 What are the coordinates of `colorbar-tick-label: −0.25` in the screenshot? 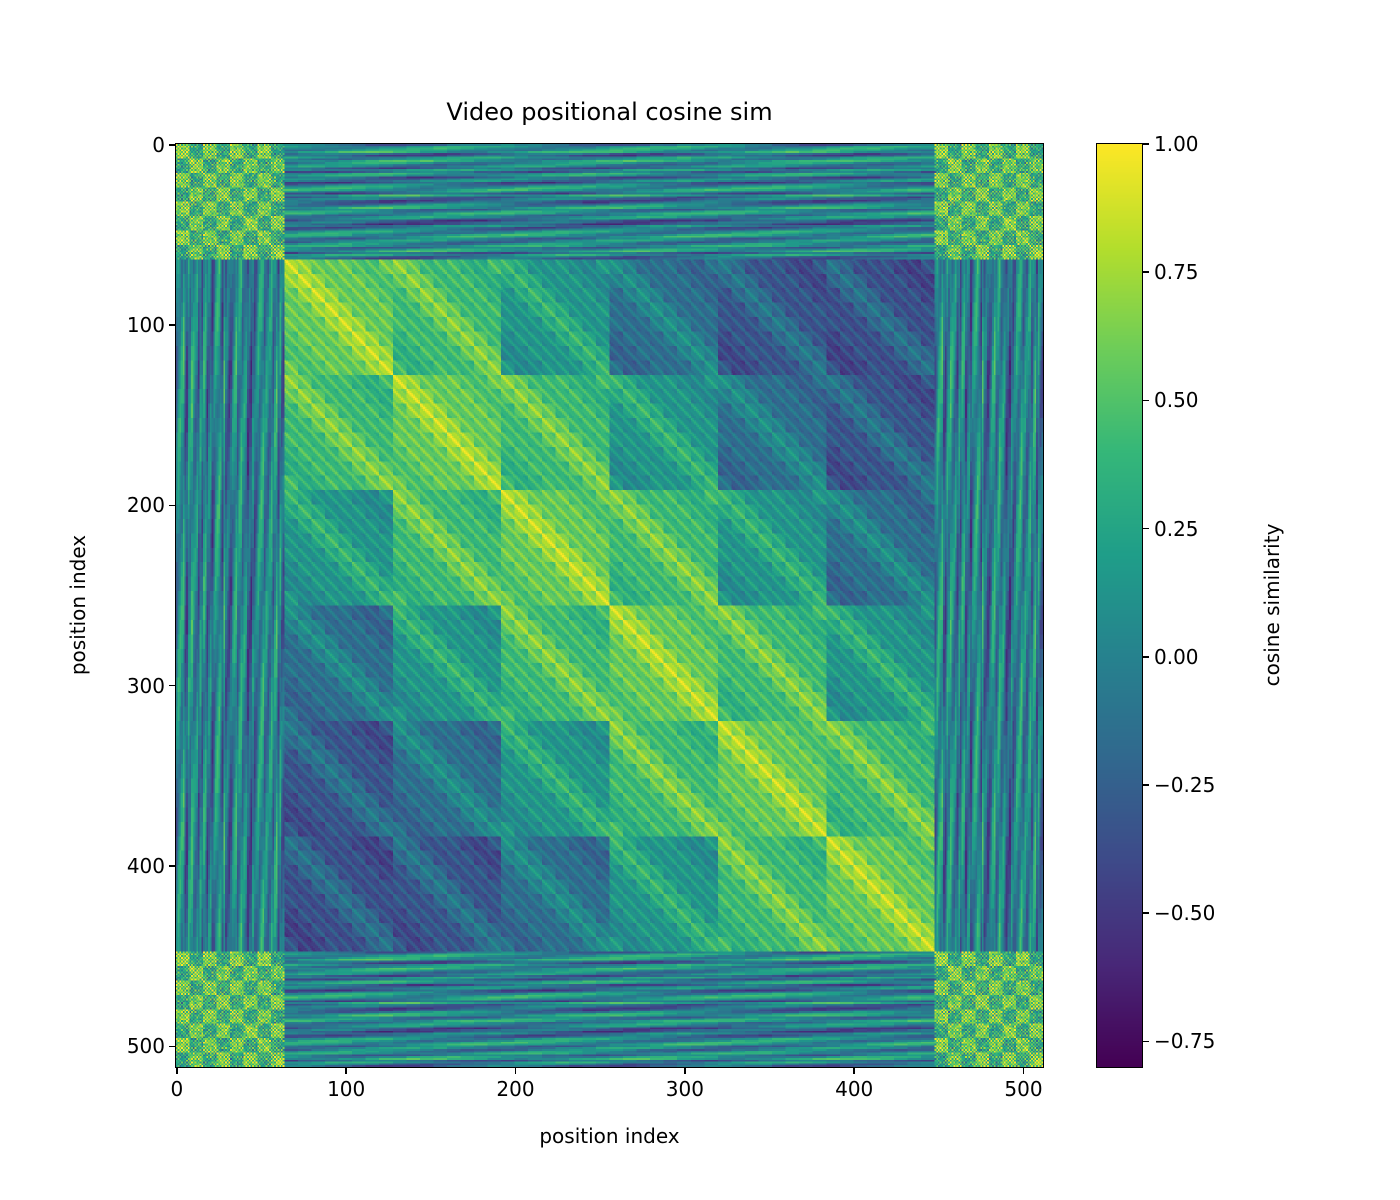 It's located at (1185, 784).